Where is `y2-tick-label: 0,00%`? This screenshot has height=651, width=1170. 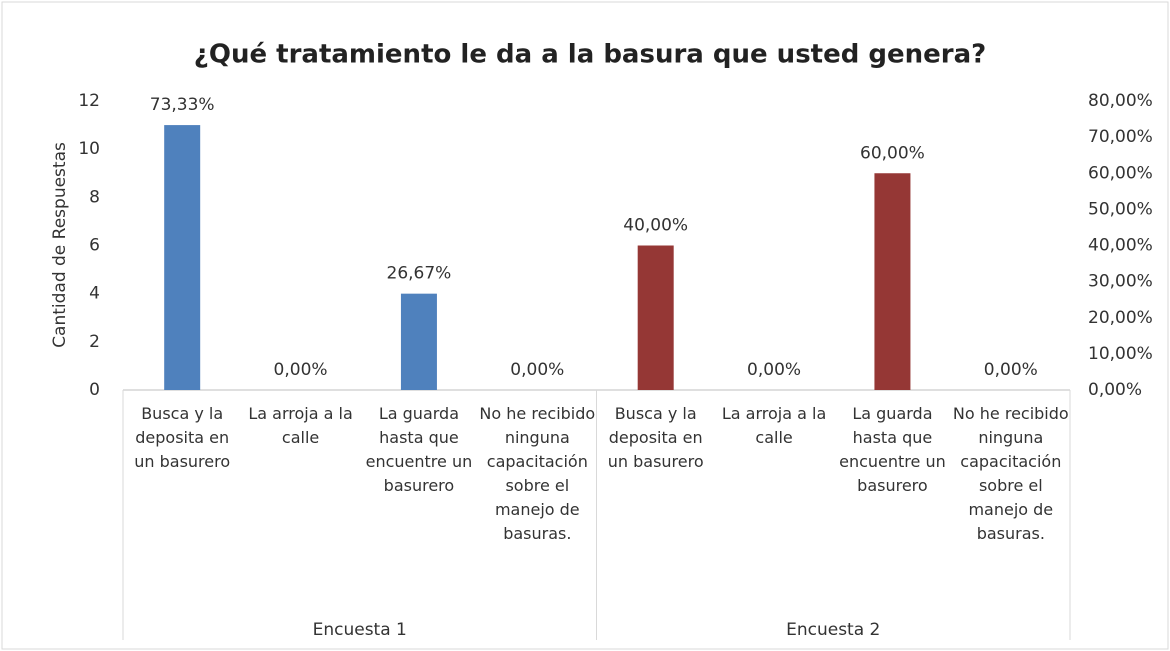
y2-tick-label: 0,00% is located at coordinates (1115, 390).